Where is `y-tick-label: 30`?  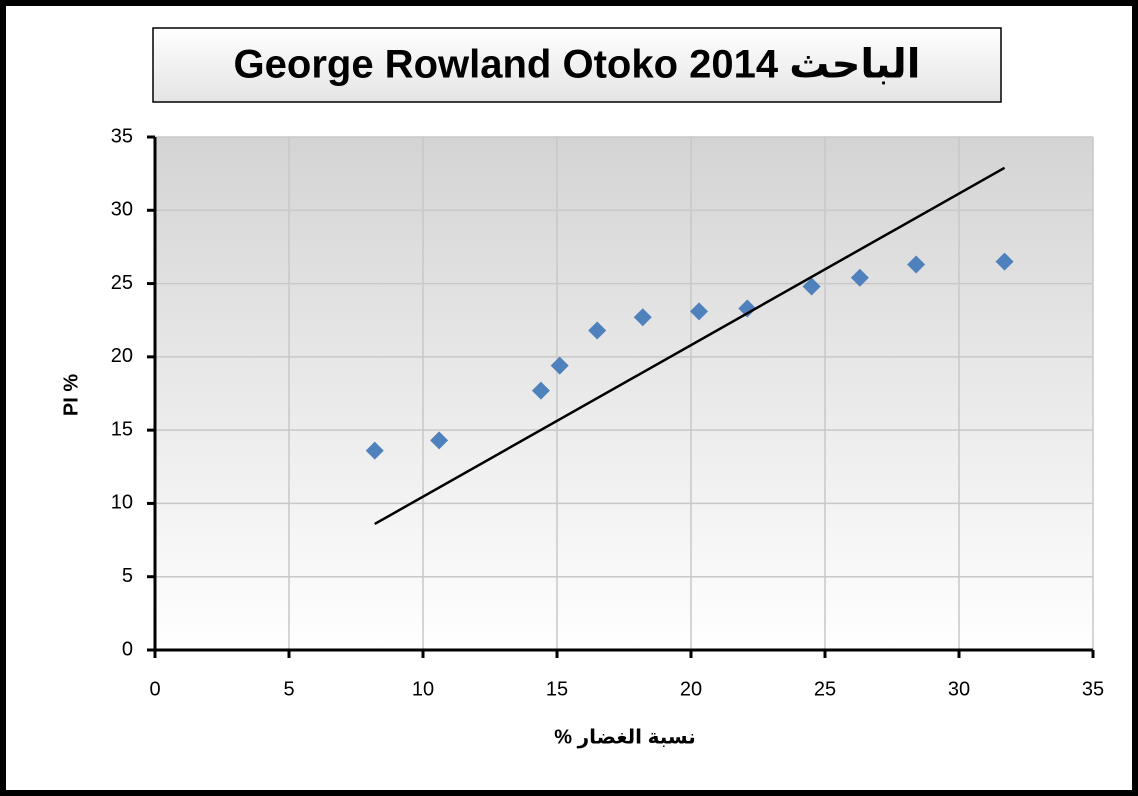
y-tick-label: 30 is located at coordinates (122, 210).